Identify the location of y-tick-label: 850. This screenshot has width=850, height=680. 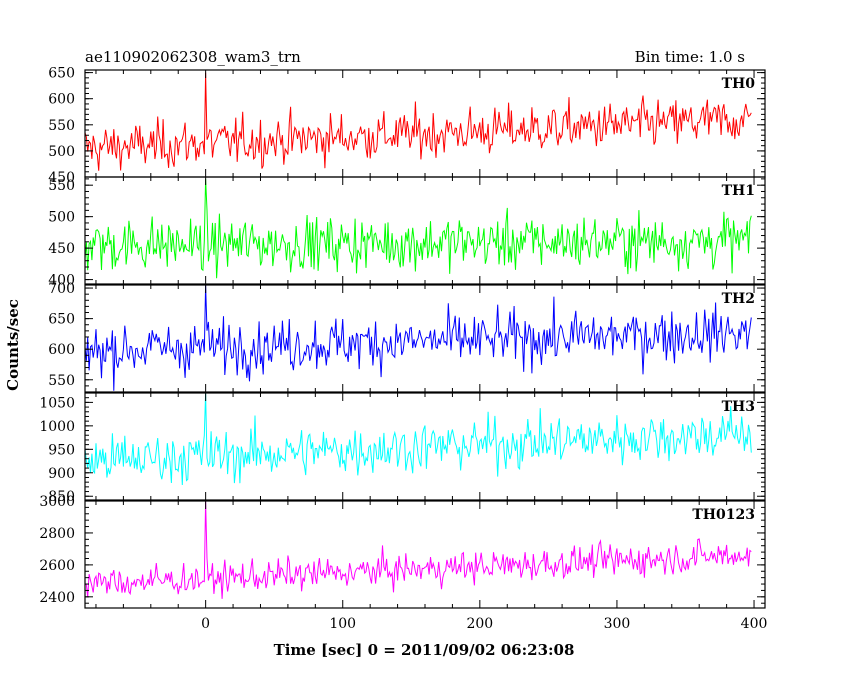
(61, 497).